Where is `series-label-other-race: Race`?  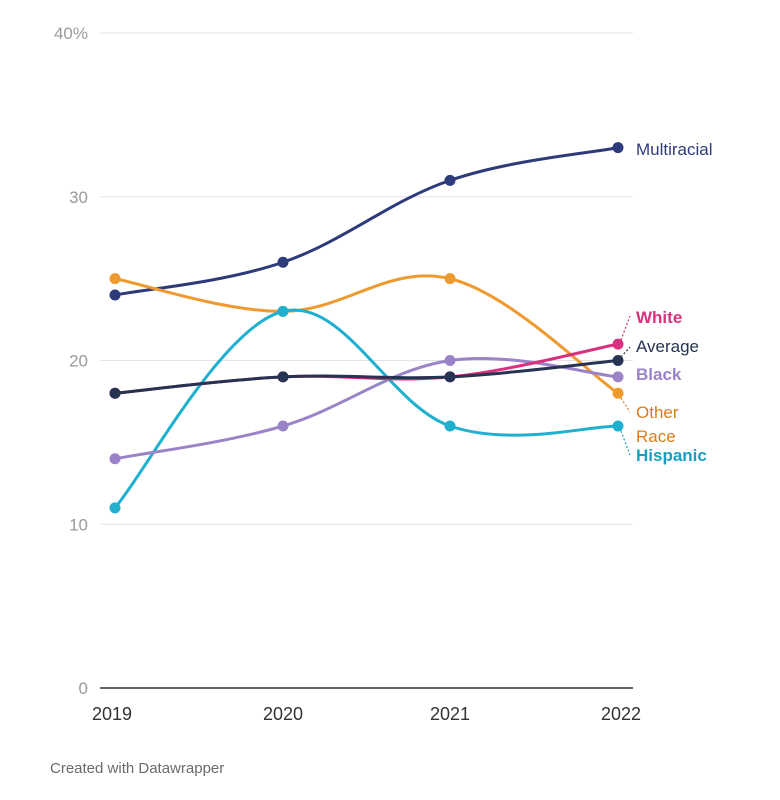
series-label-other-race: Race is located at coordinates (656, 436).